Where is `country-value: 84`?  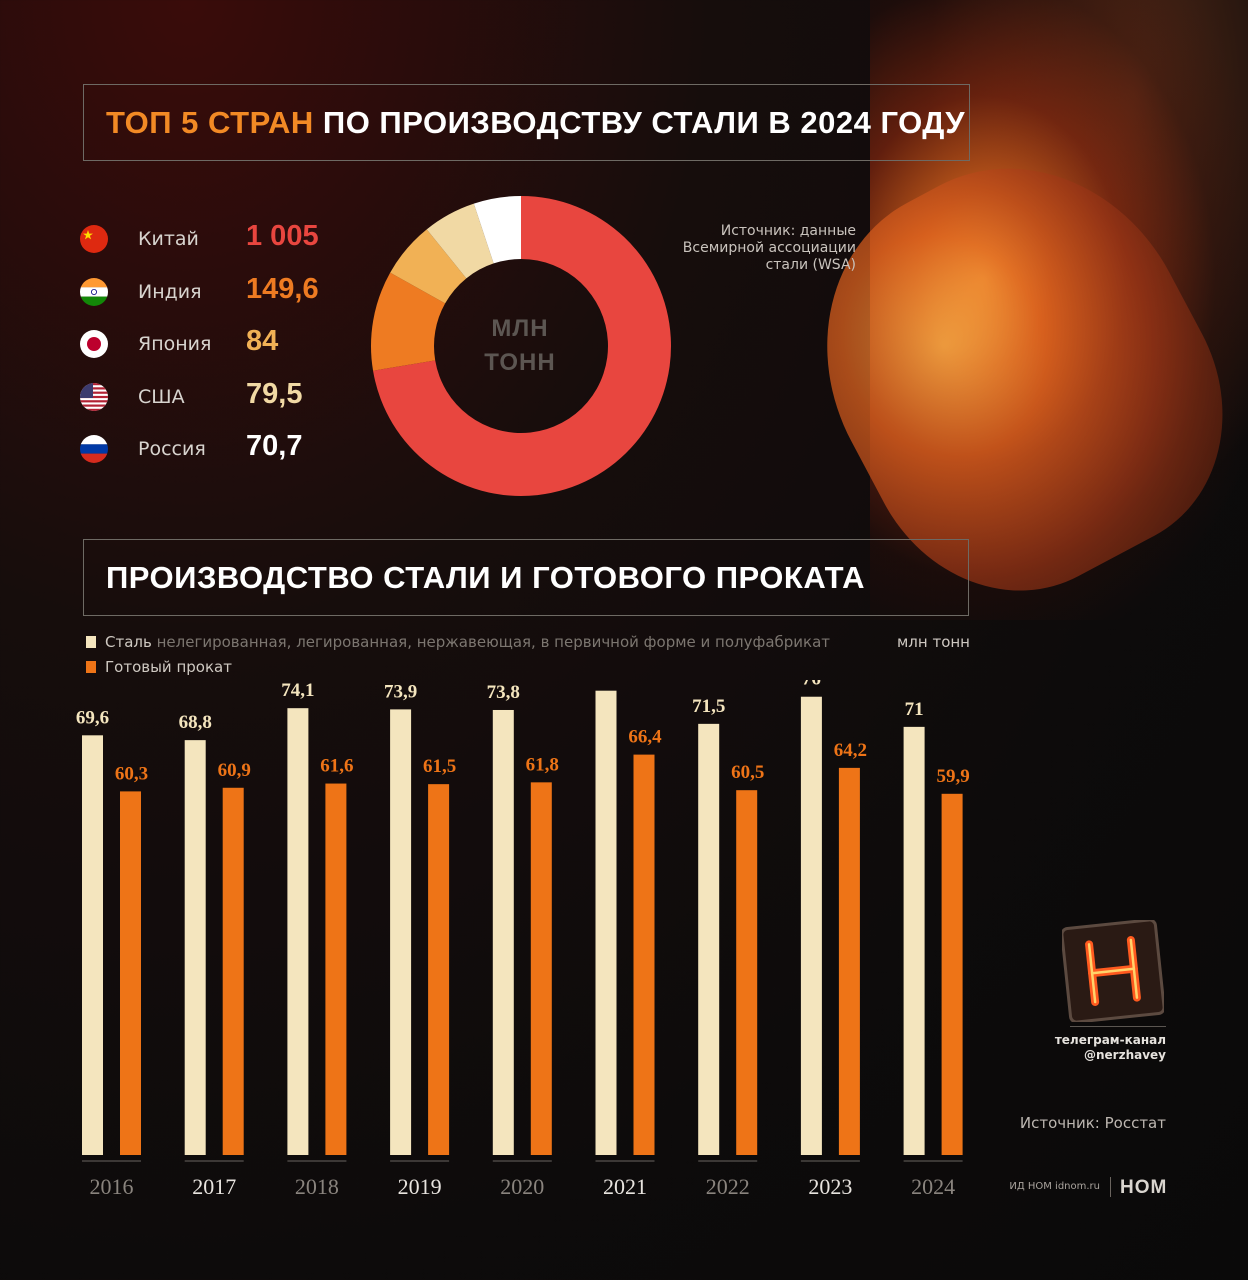 country-value: 84 is located at coordinates (262, 341).